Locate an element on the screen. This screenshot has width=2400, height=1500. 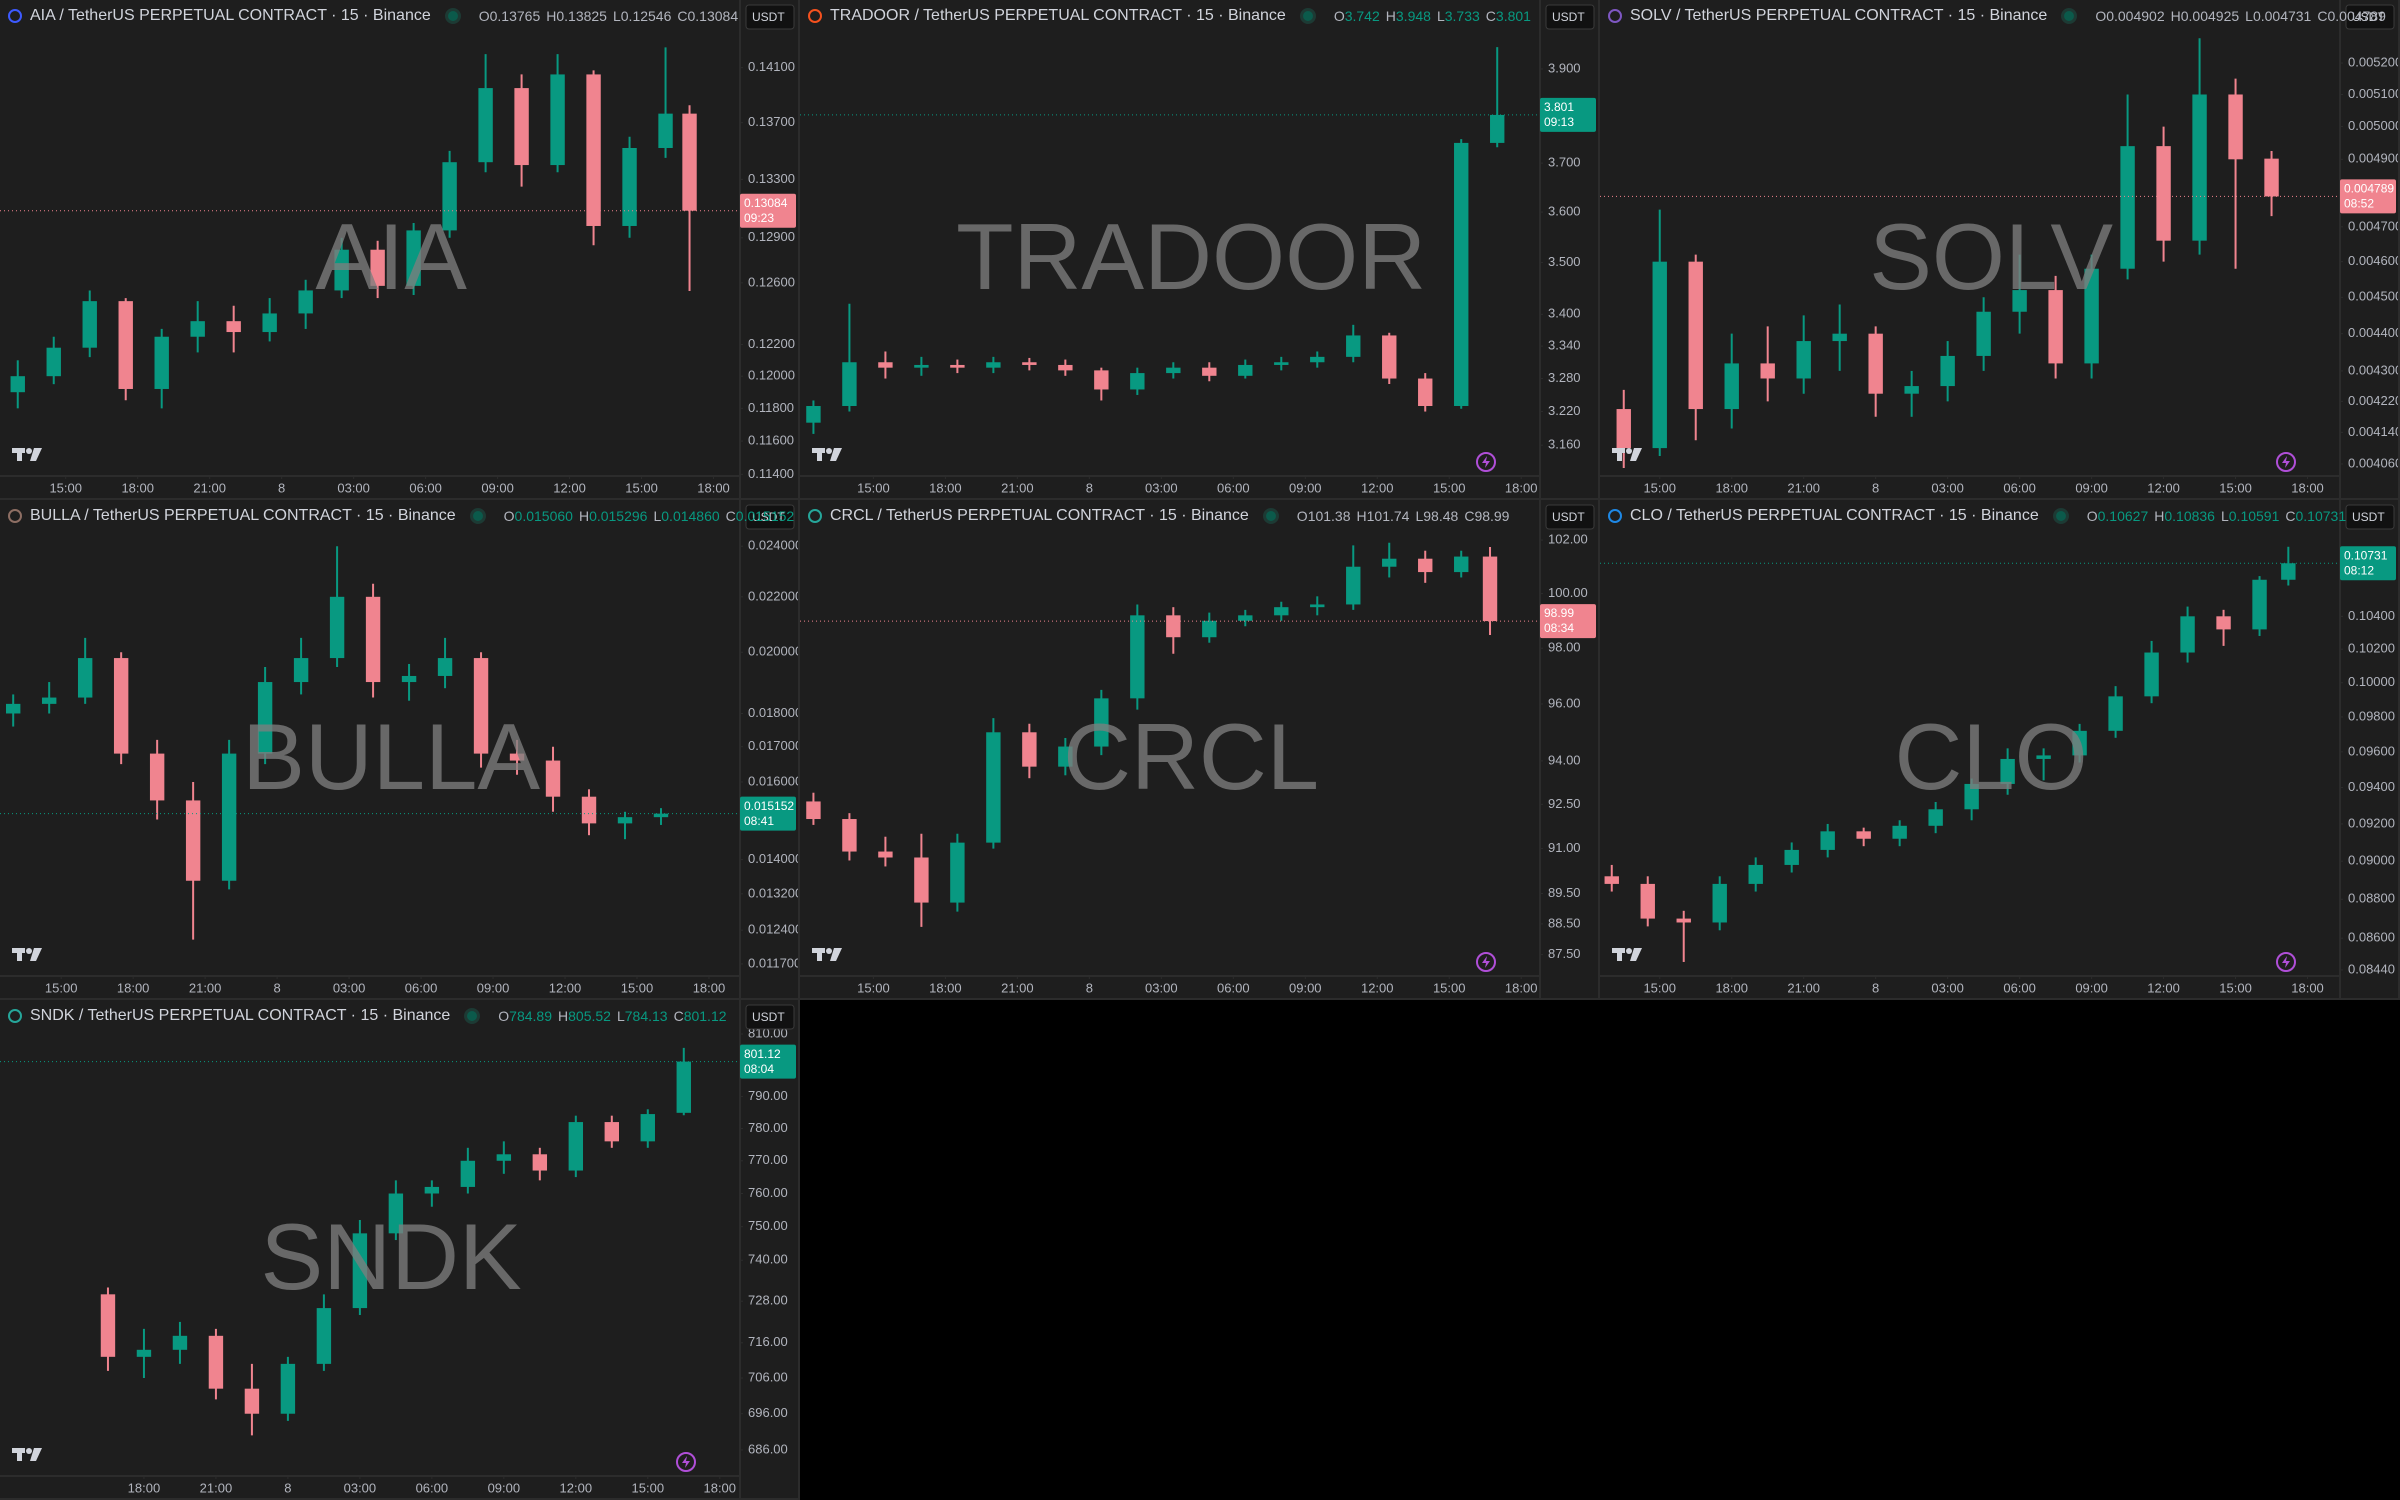
status-dot is located at coordinates (1307, 16).